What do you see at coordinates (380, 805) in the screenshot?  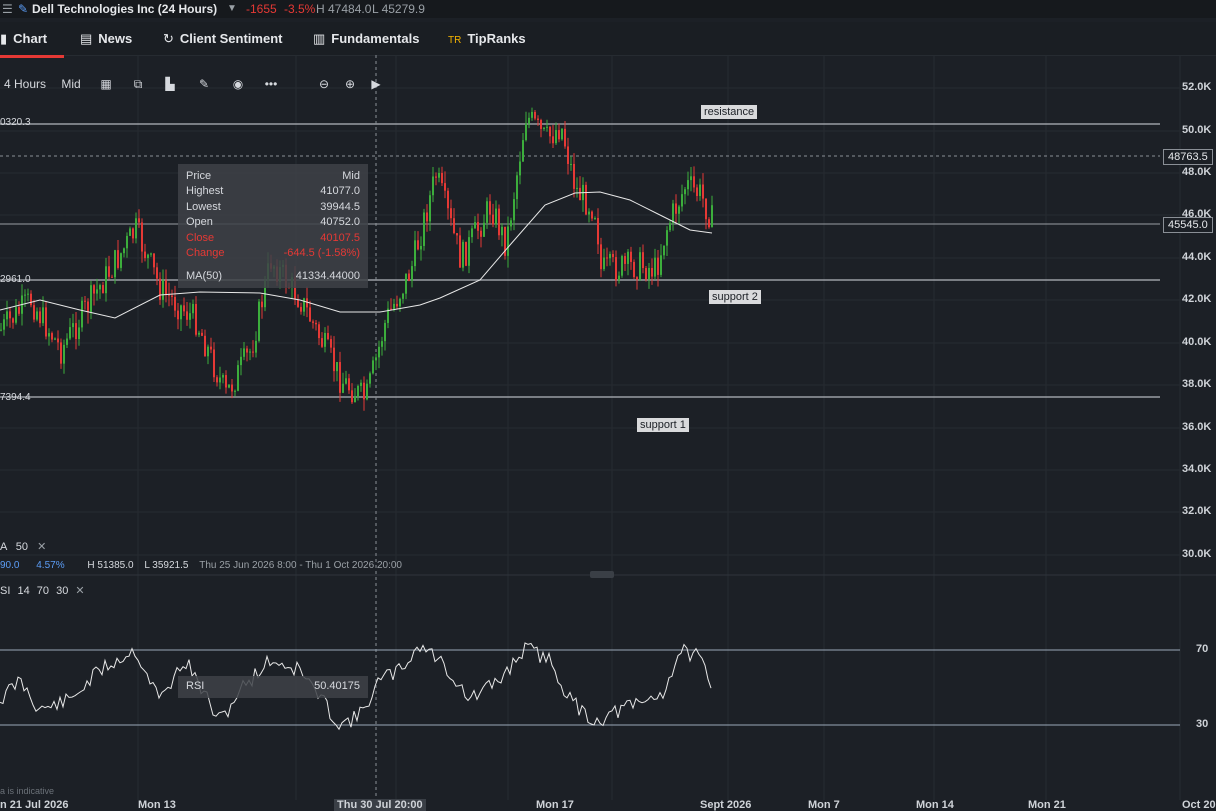 I see `time-axis-tick: Thu 30 Jul 20:00` at bounding box center [380, 805].